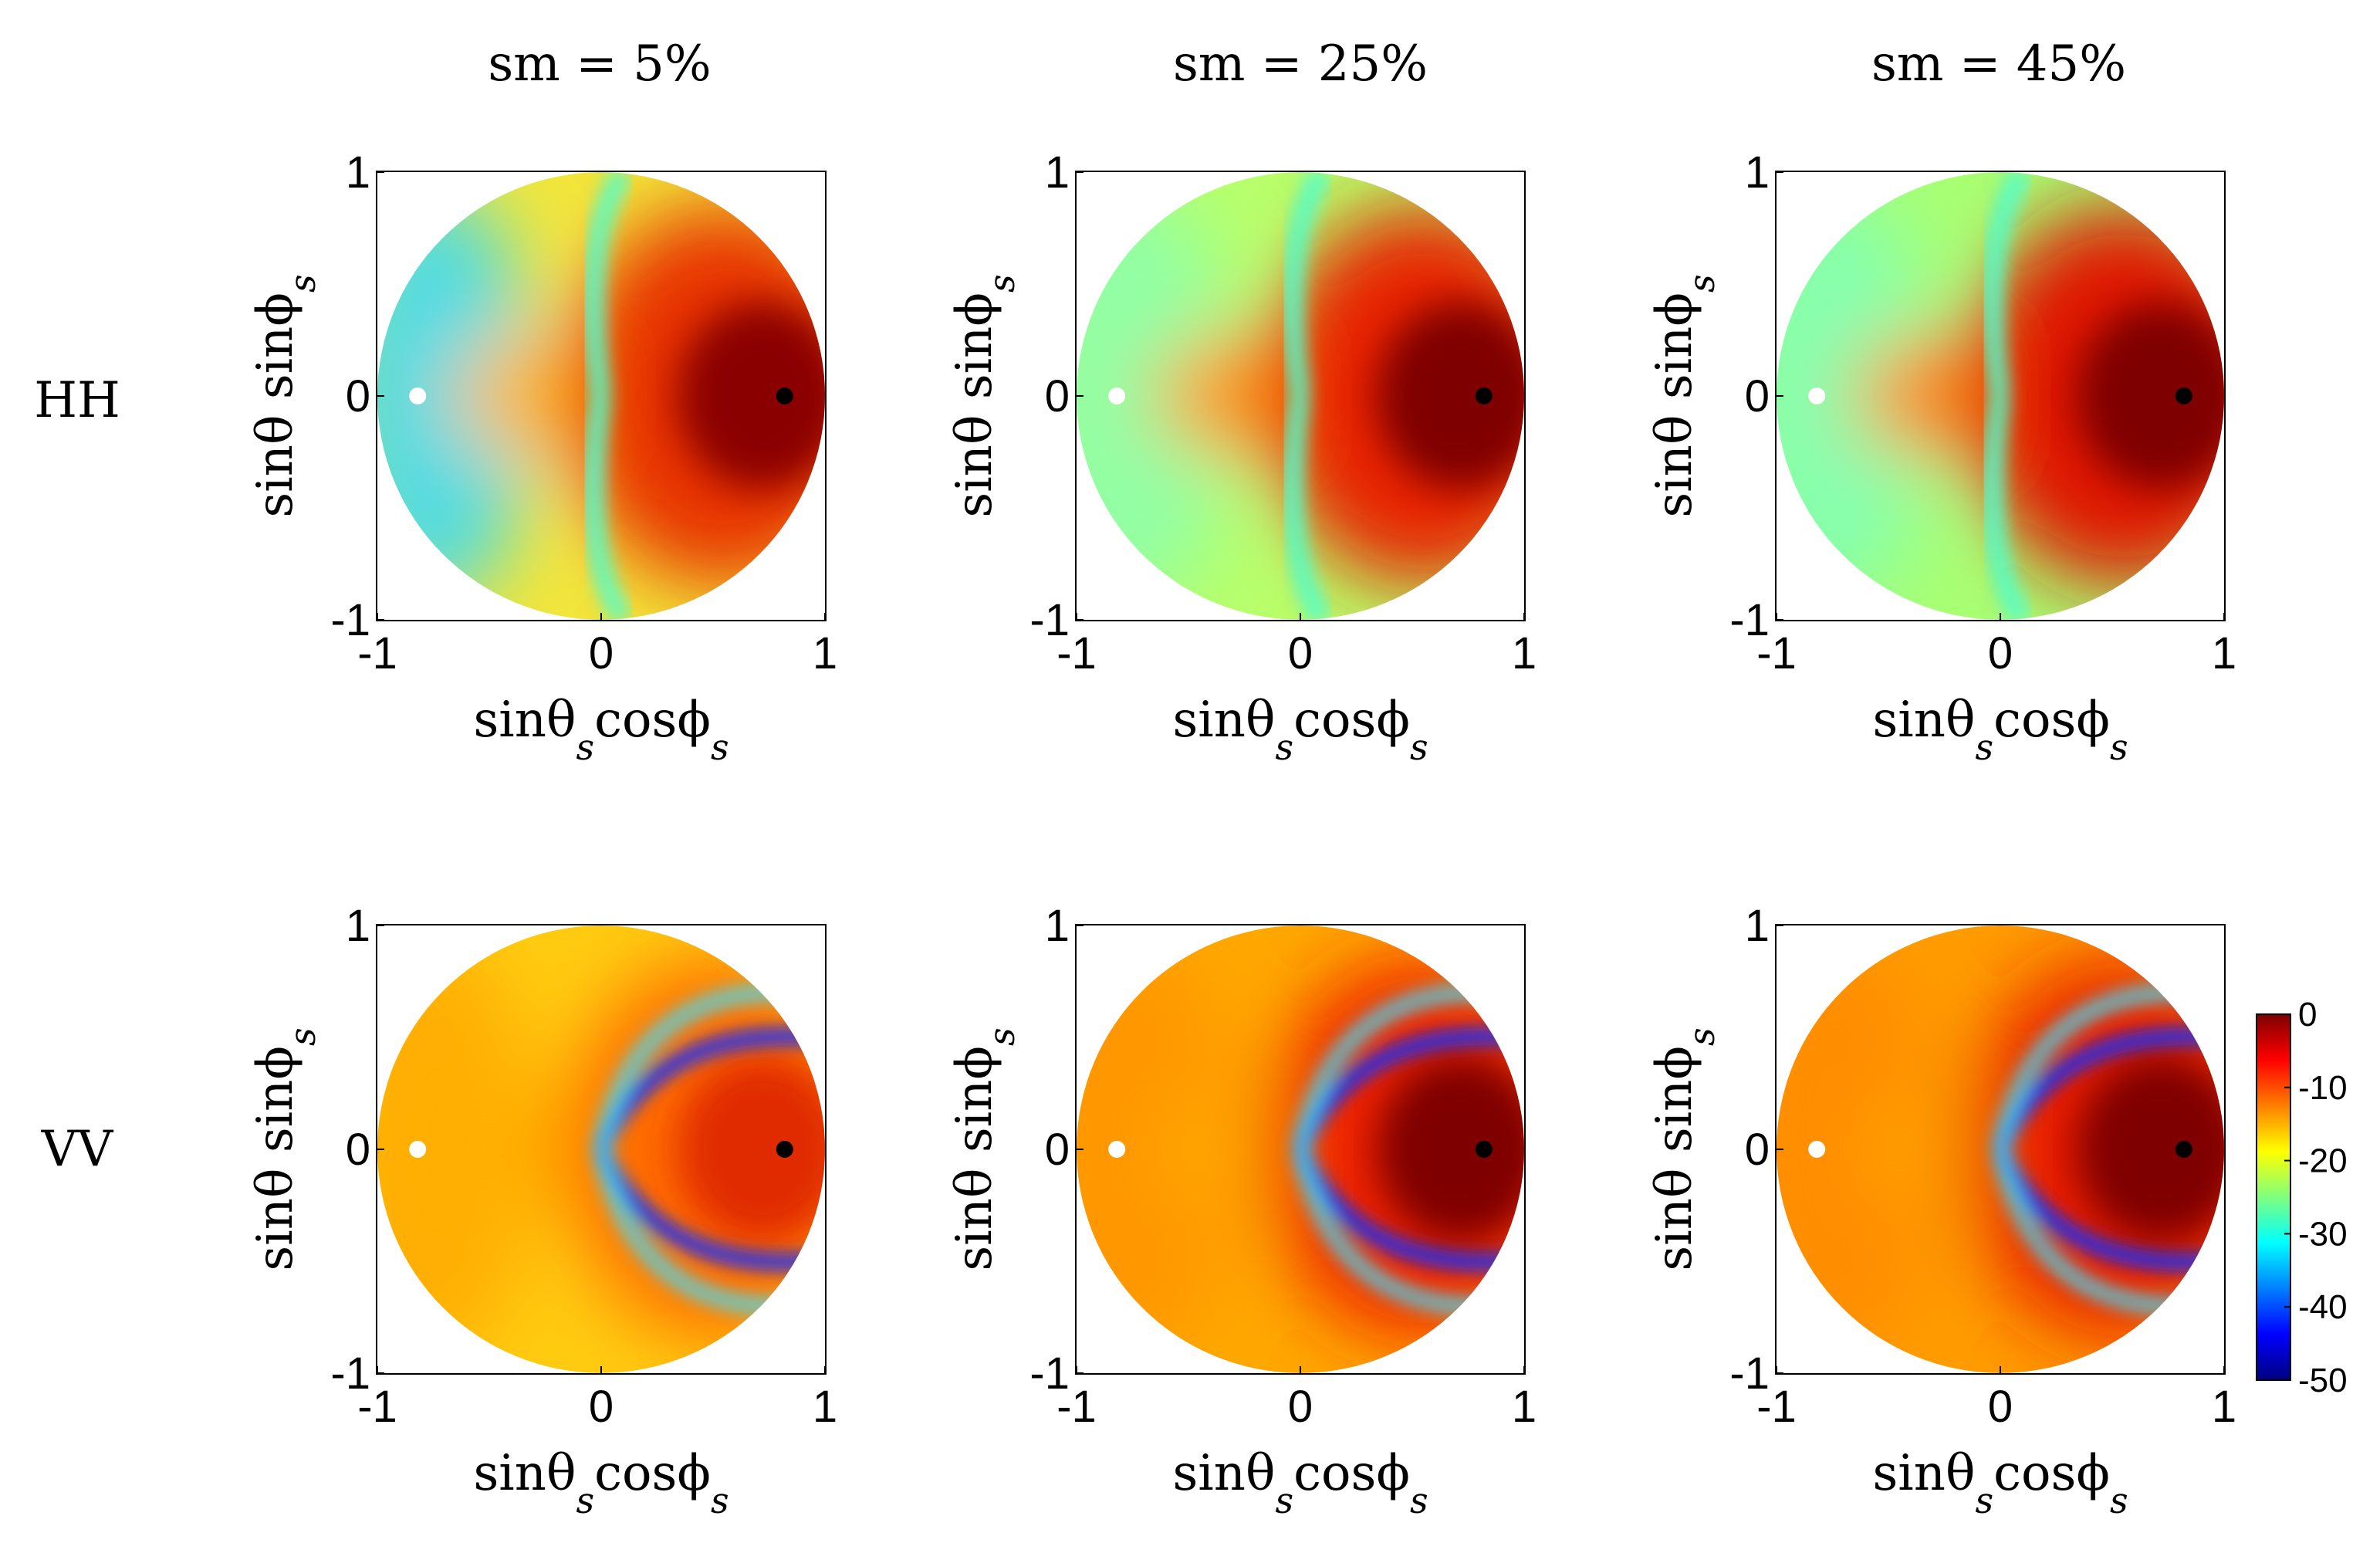 This screenshot has height=1553, width=2380. What do you see at coordinates (599, 64) in the screenshot?
I see `column-title-sm-5: sm = 5%` at bounding box center [599, 64].